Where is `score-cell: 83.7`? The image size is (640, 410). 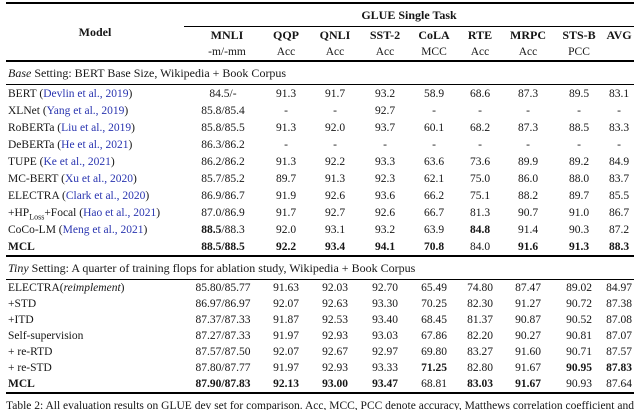
score-cell: 83.7 is located at coordinates (619, 178).